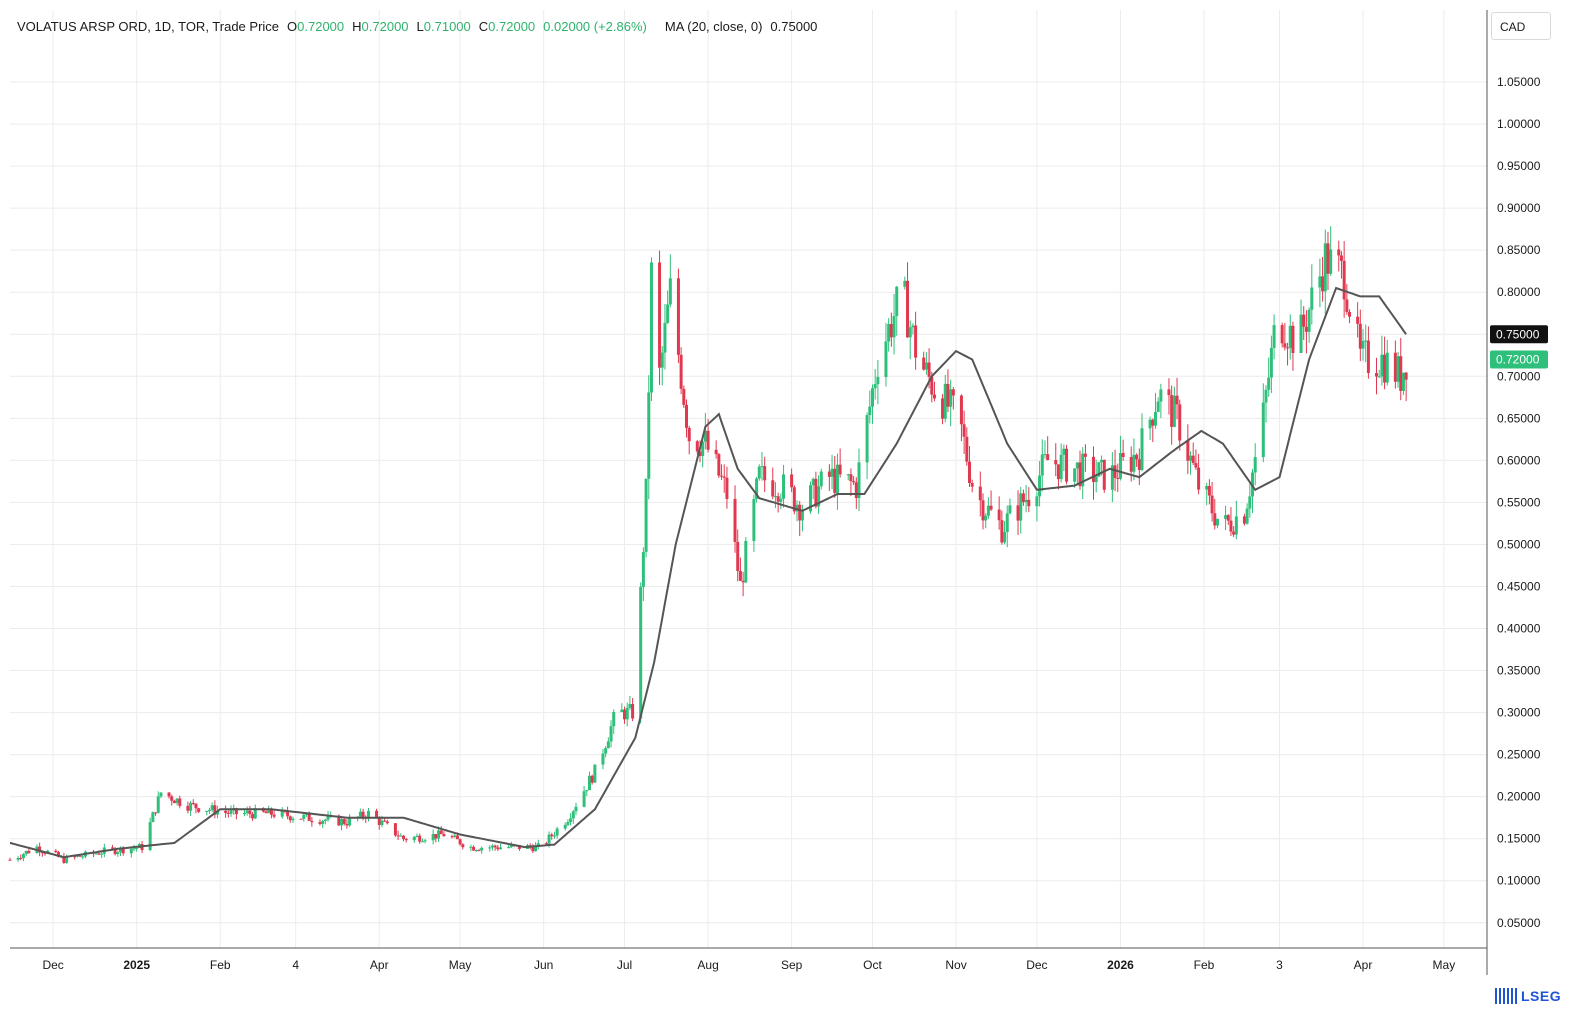  I want to click on y-tick-label: 0.90000, so click(1519, 208).